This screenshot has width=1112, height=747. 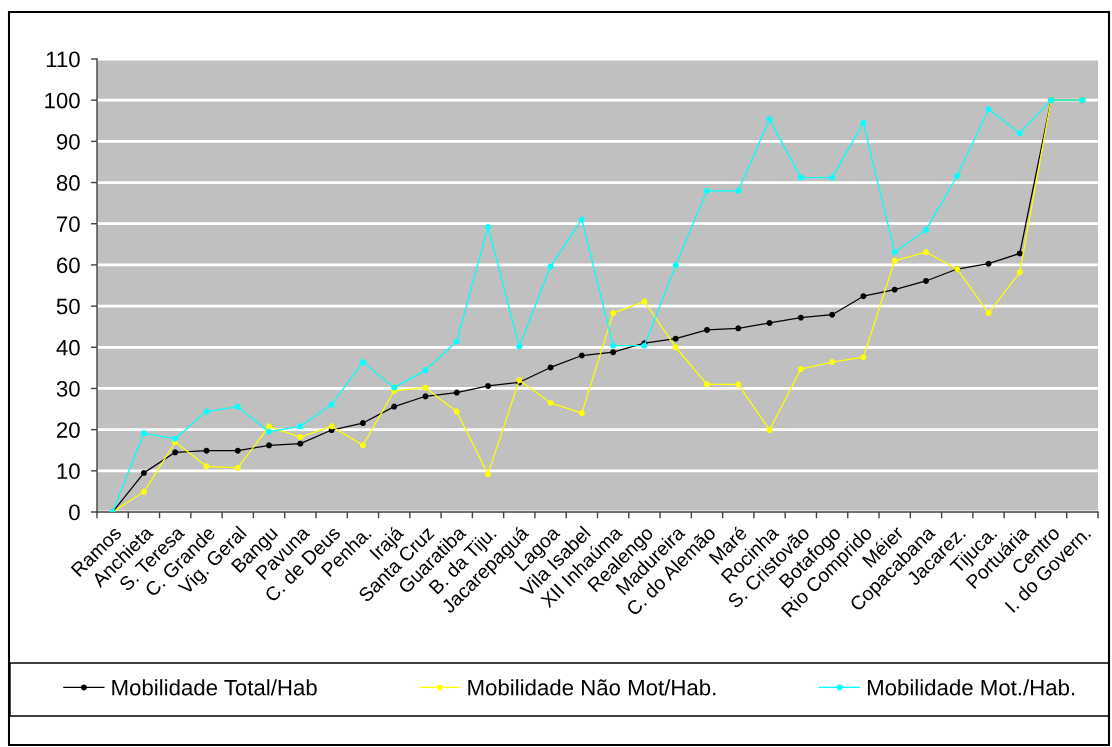 What do you see at coordinates (68, 471) in the screenshot?
I see `y-tick-label: 10` at bounding box center [68, 471].